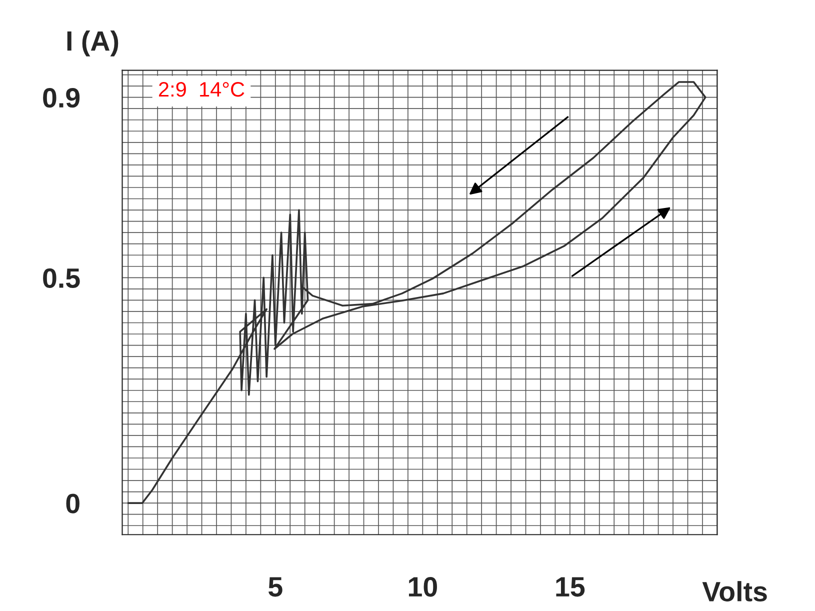  I want to click on y-tick-label: 0.5, so click(61, 278).